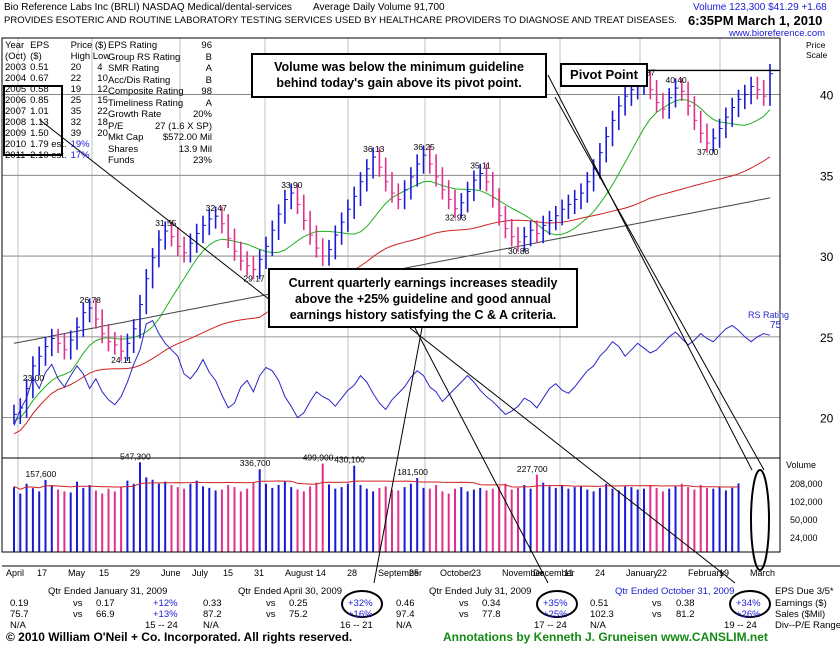 The image size is (840, 651). I want to click on rating-value: B, so click(208, 57).